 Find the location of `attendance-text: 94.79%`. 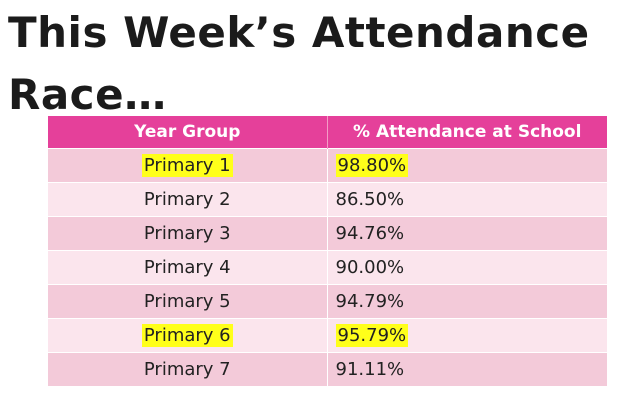

attendance-text: 94.79% is located at coordinates (370, 301).